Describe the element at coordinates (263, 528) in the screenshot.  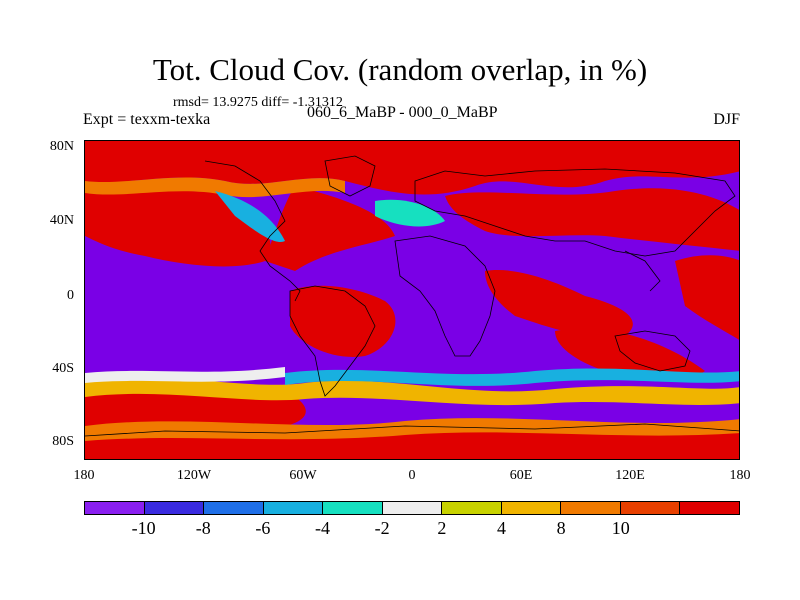
I see `colorbar-label: -6` at that location.